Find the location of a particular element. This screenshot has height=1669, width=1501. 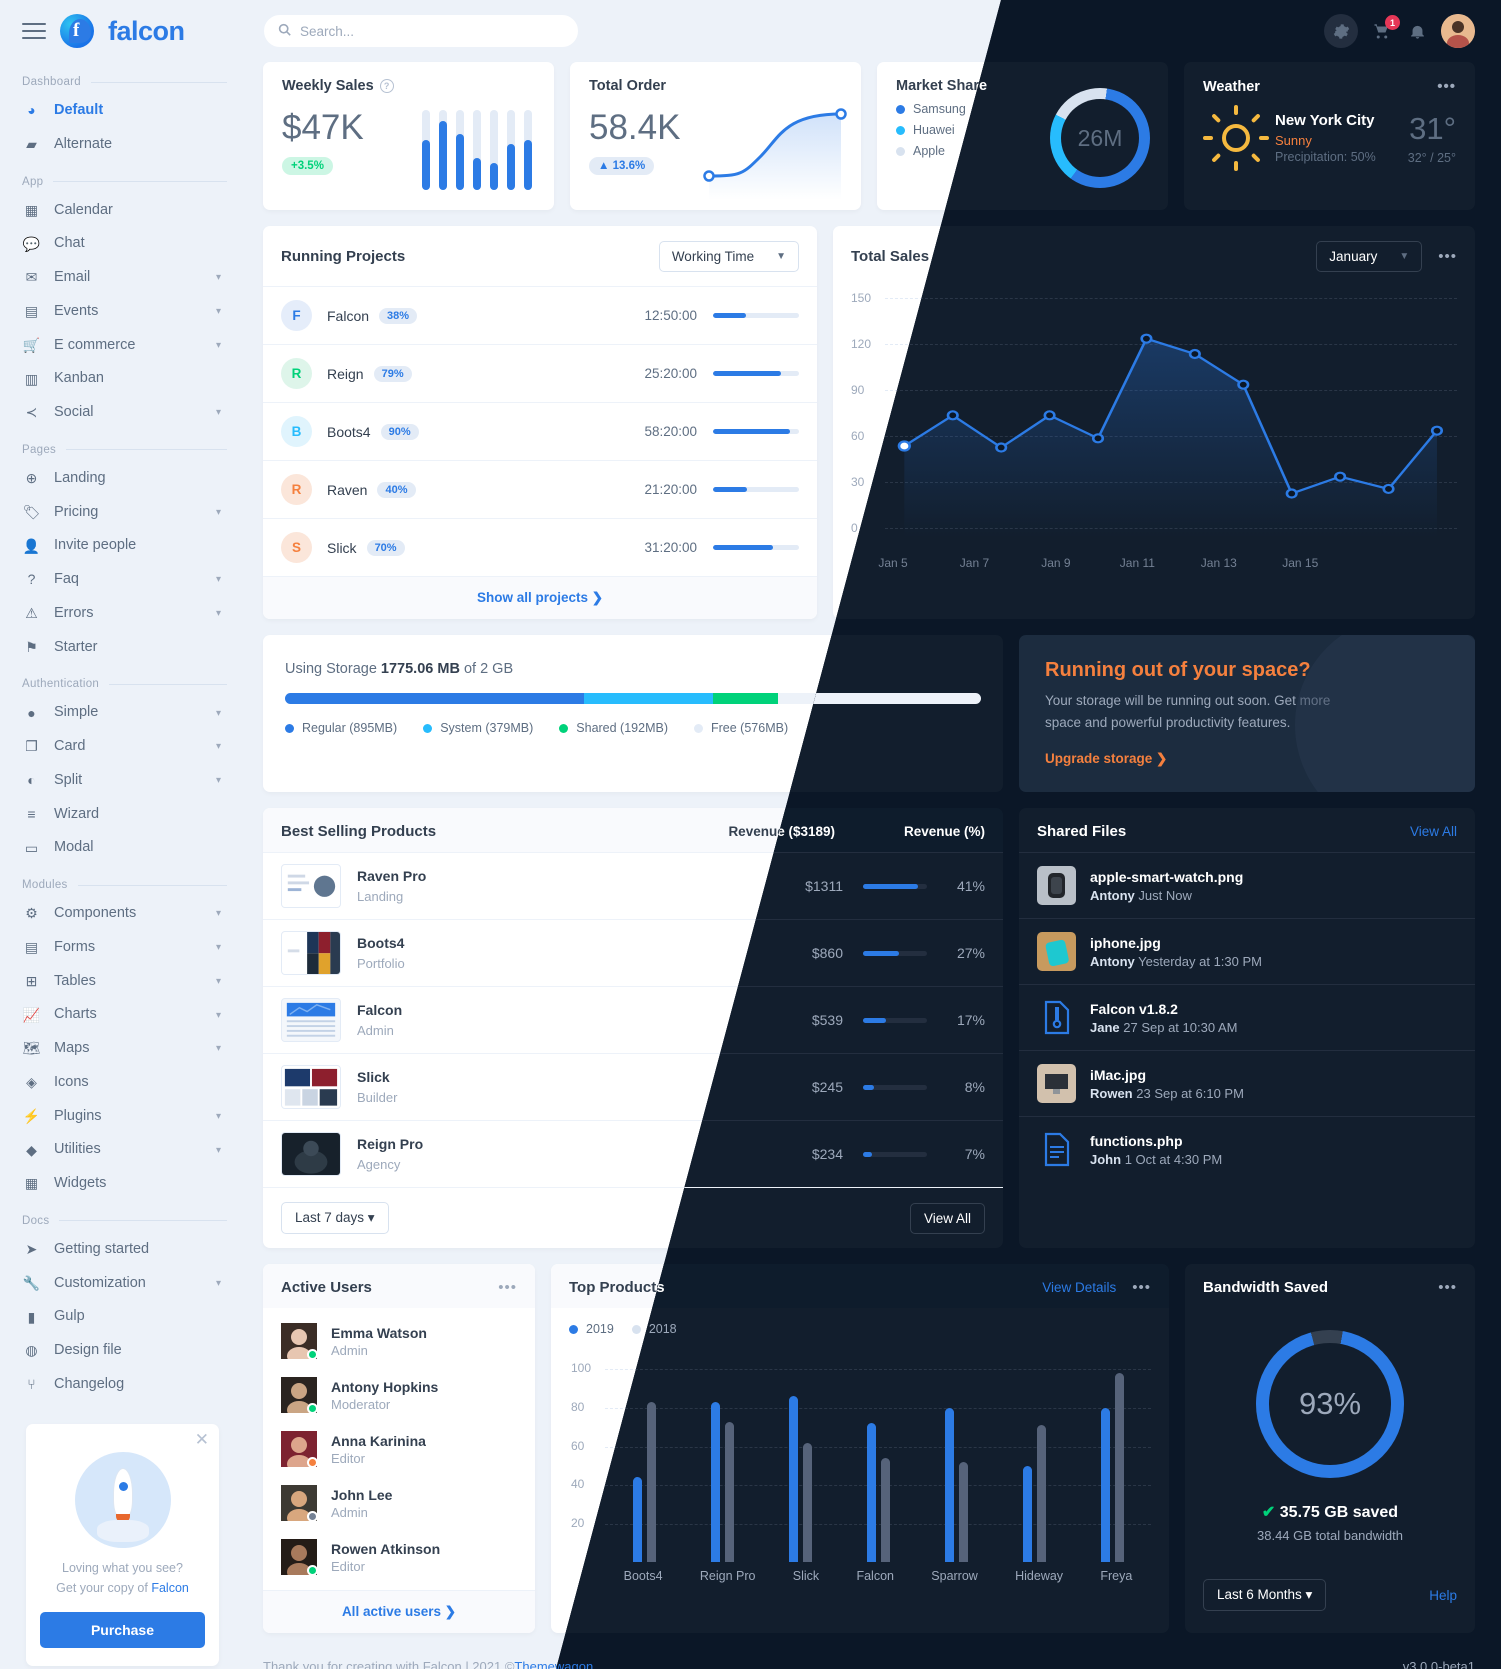

table-row: Reign Pro Agency $234 7% is located at coordinates (633, 1153).